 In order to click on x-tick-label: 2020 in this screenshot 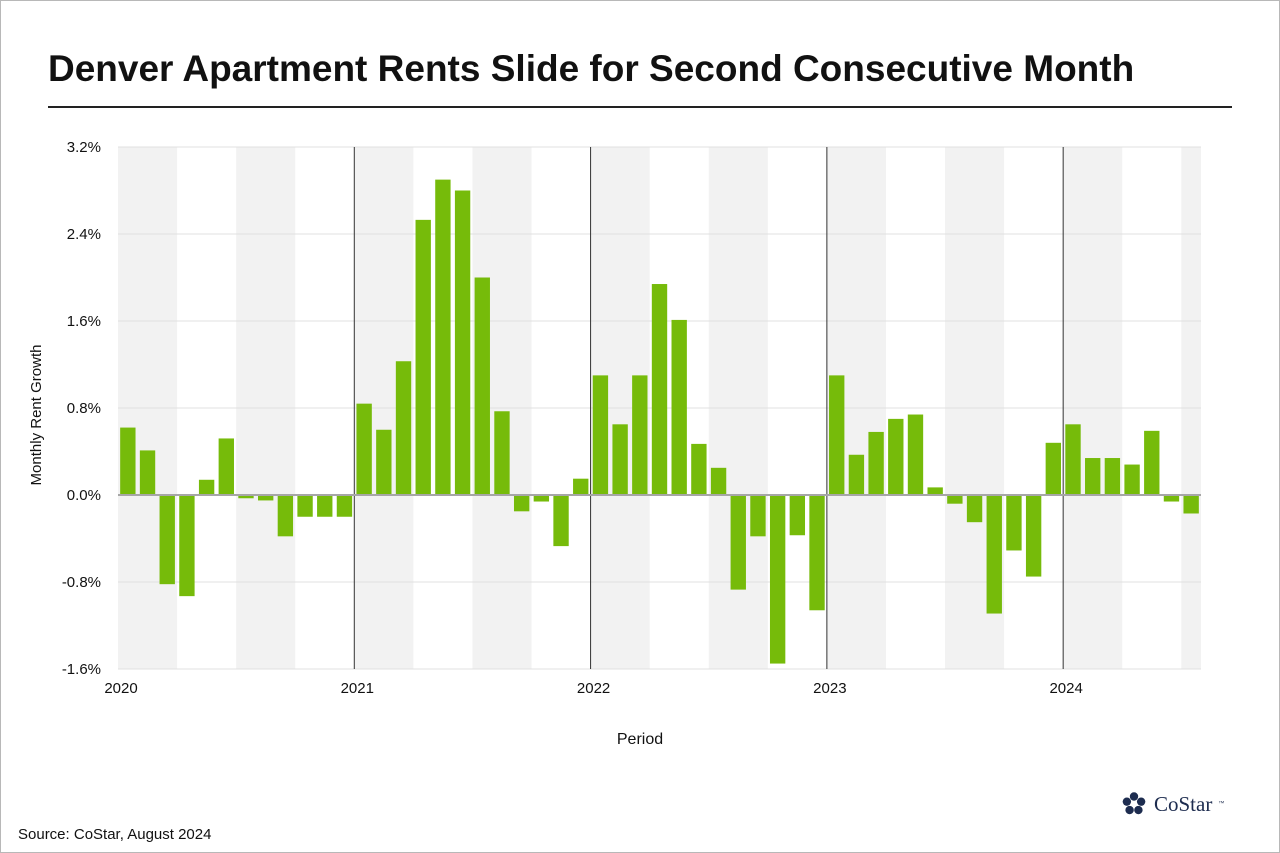, I will do `click(120, 688)`.